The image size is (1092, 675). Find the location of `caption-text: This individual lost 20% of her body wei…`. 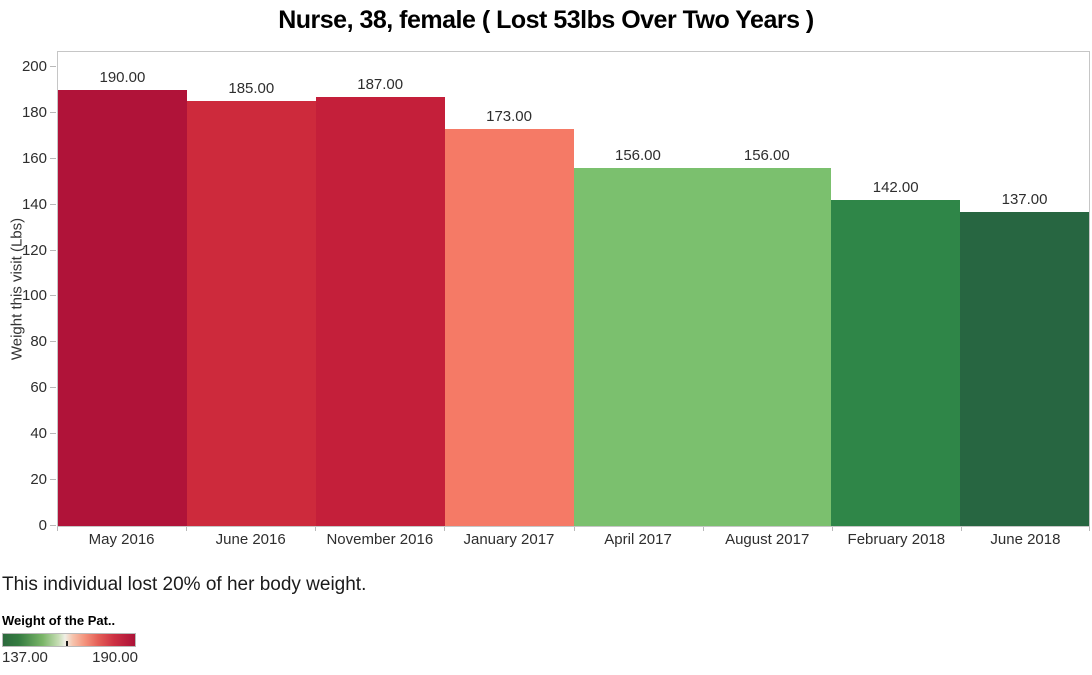

caption-text: This individual lost 20% of her body wei… is located at coordinates (184, 584).